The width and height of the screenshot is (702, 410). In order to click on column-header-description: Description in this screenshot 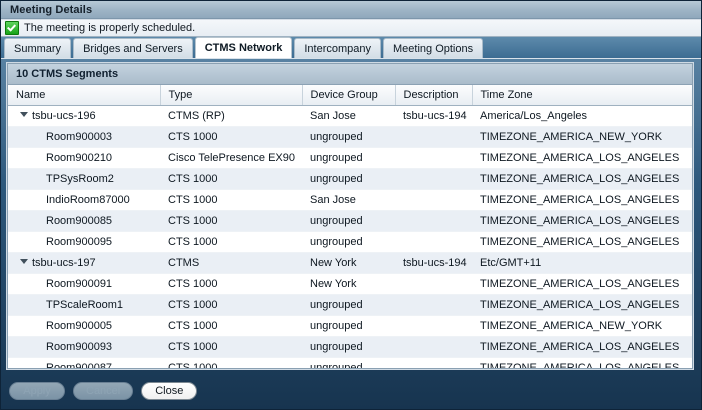, I will do `click(434, 95)`.